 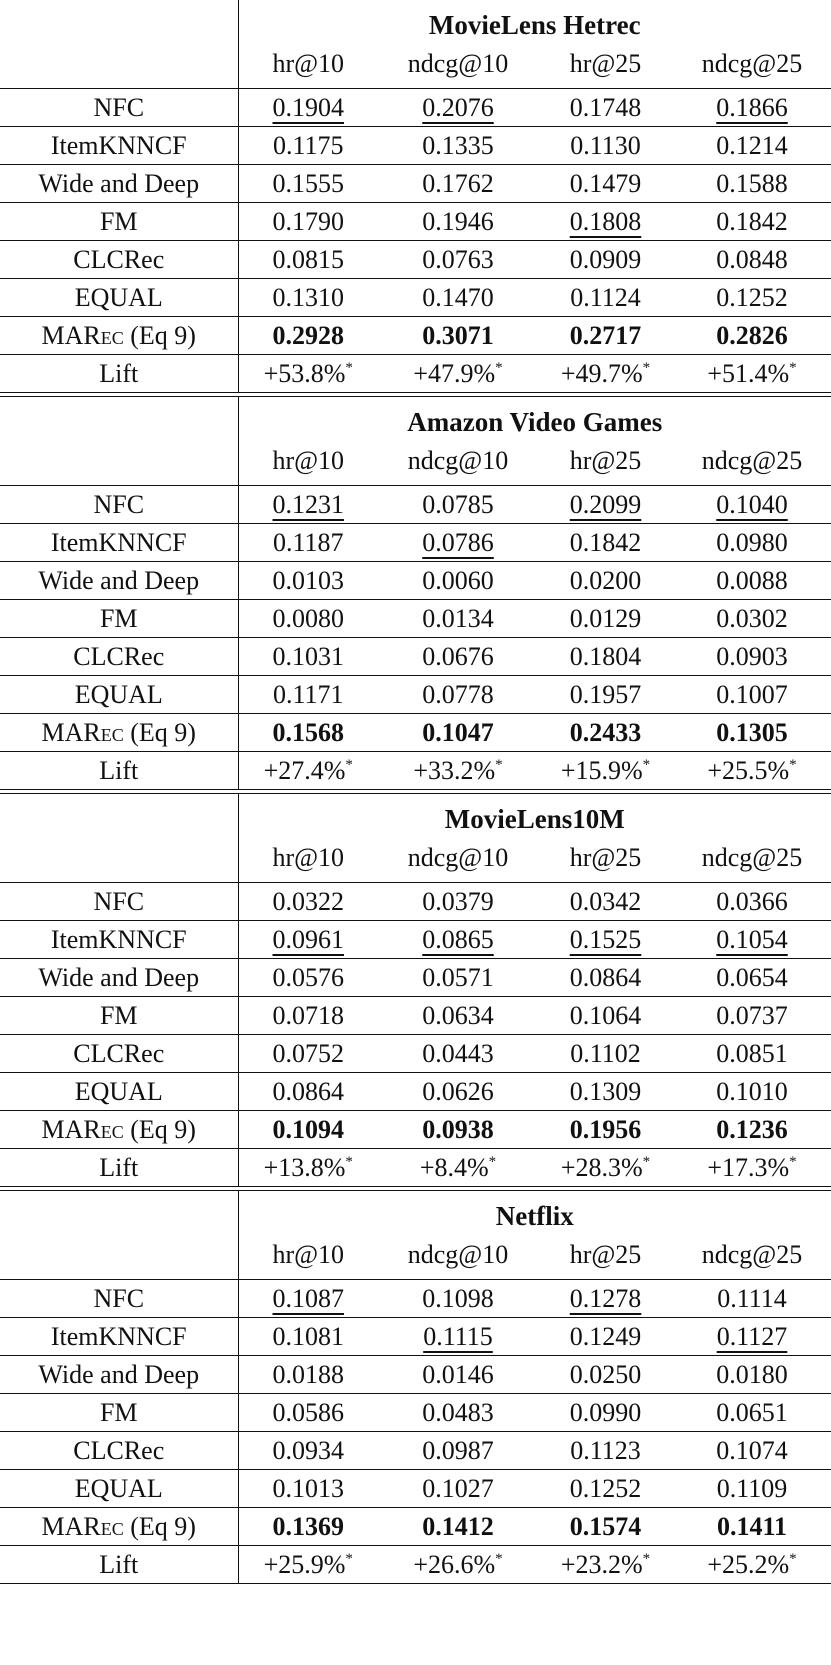 What do you see at coordinates (308, 1564) in the screenshot?
I see `value-cell: +25.9%*` at bounding box center [308, 1564].